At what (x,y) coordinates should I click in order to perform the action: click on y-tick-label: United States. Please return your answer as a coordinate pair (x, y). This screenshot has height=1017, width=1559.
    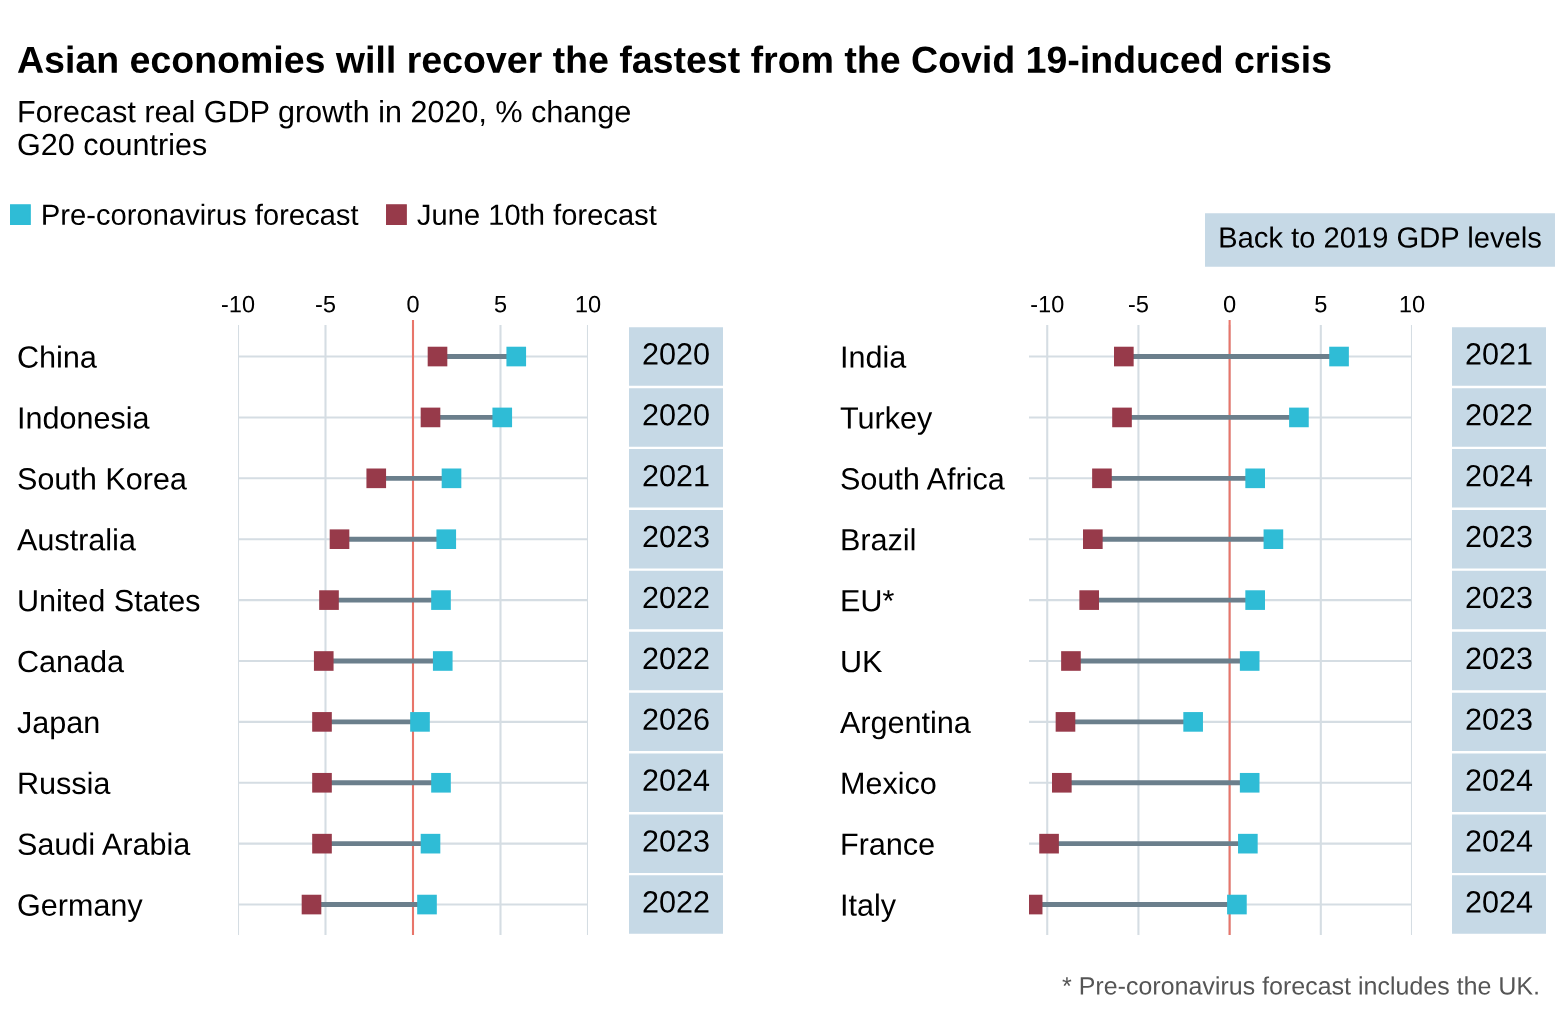
    Looking at the image, I should click on (109, 600).